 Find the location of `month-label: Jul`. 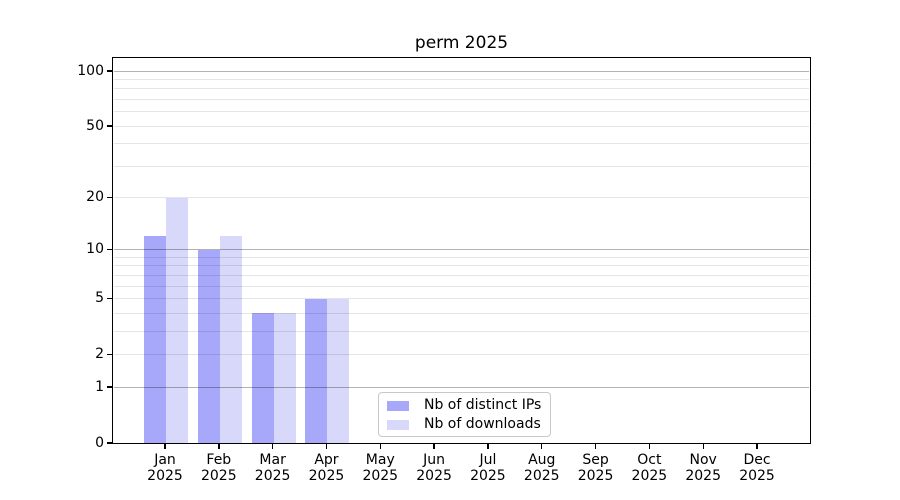

month-label: Jul is located at coordinates (488, 460).